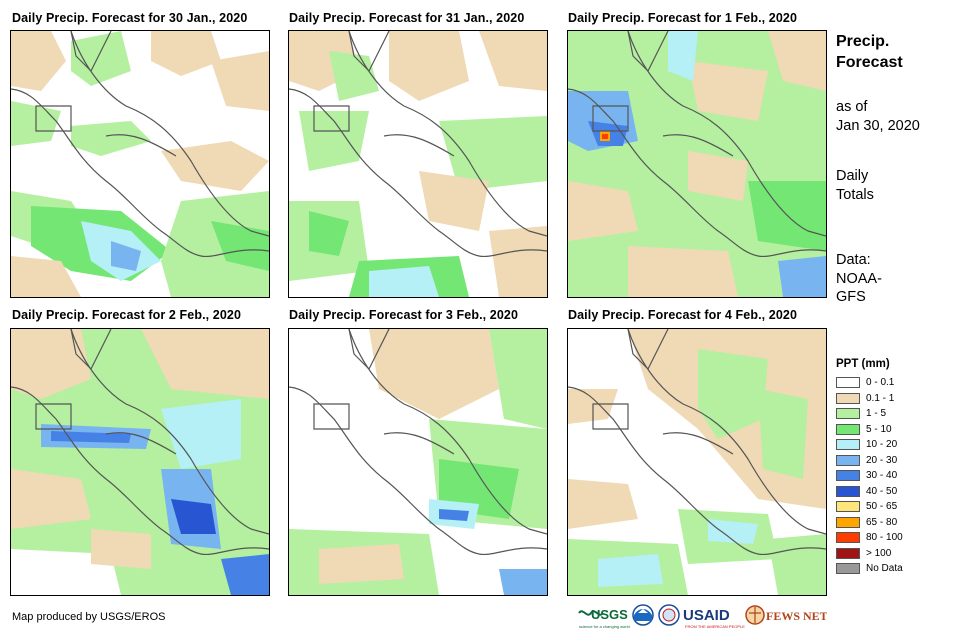 The width and height of the screenshot is (970, 635). What do you see at coordinates (852, 176) in the screenshot?
I see `totals-line1: Daily` at bounding box center [852, 176].